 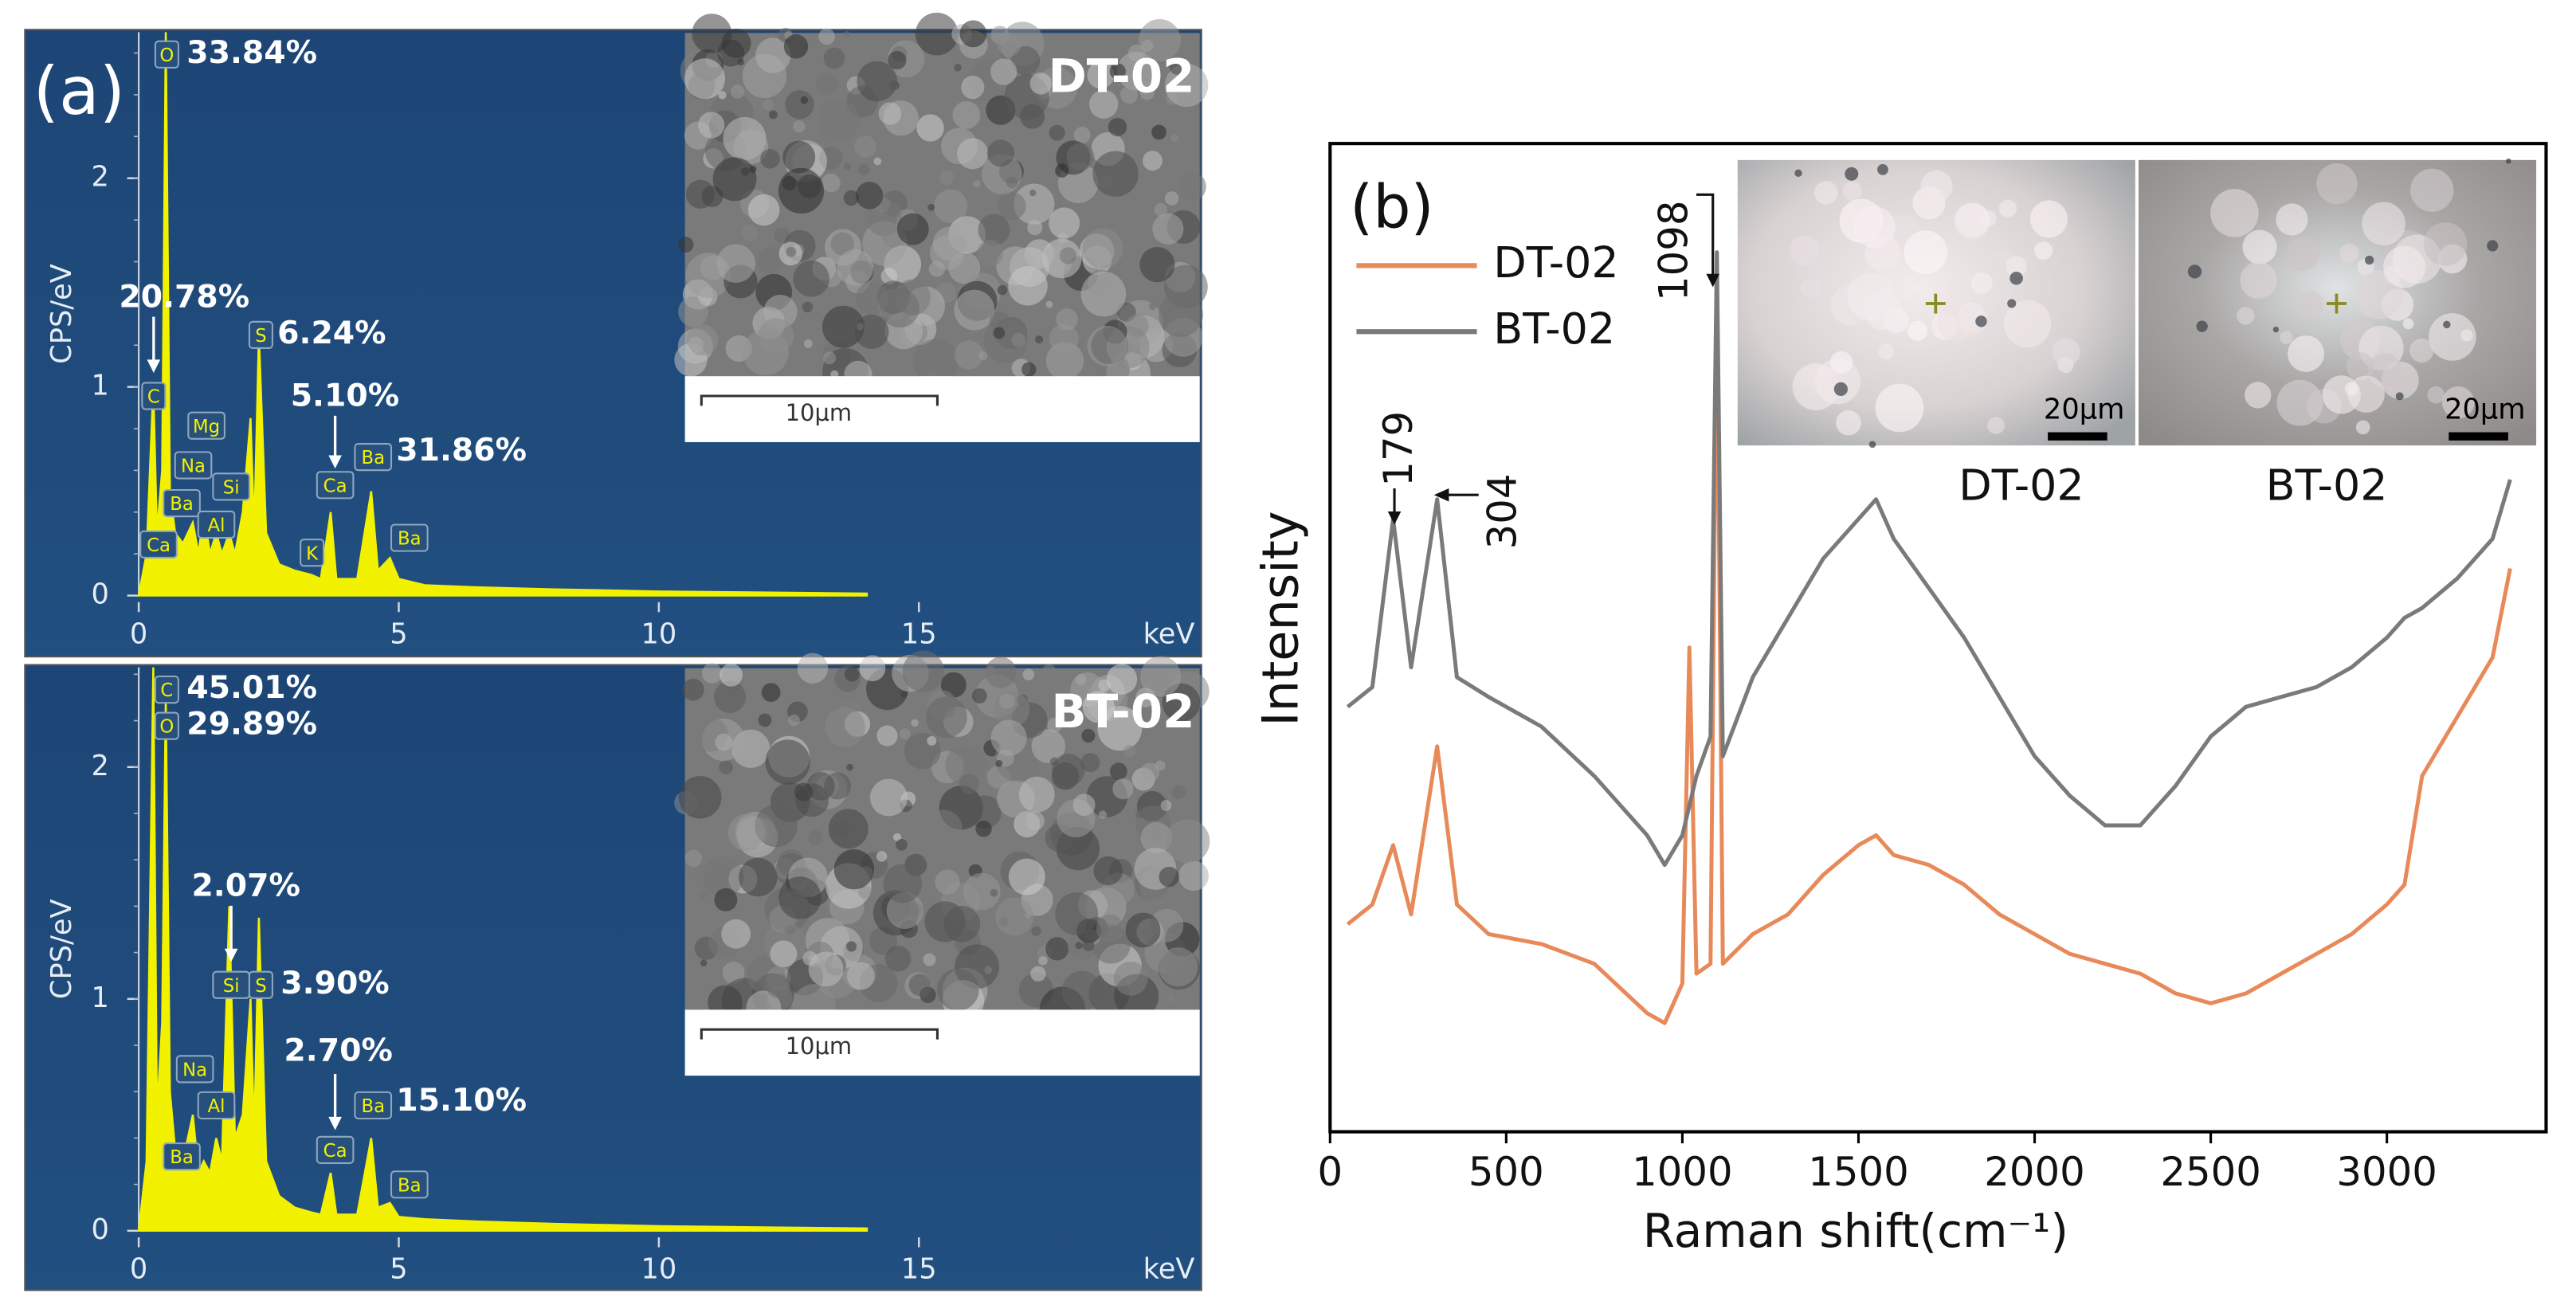 What do you see at coordinates (251, 52) in the screenshot?
I see `percentage-annotation: 33.84%` at bounding box center [251, 52].